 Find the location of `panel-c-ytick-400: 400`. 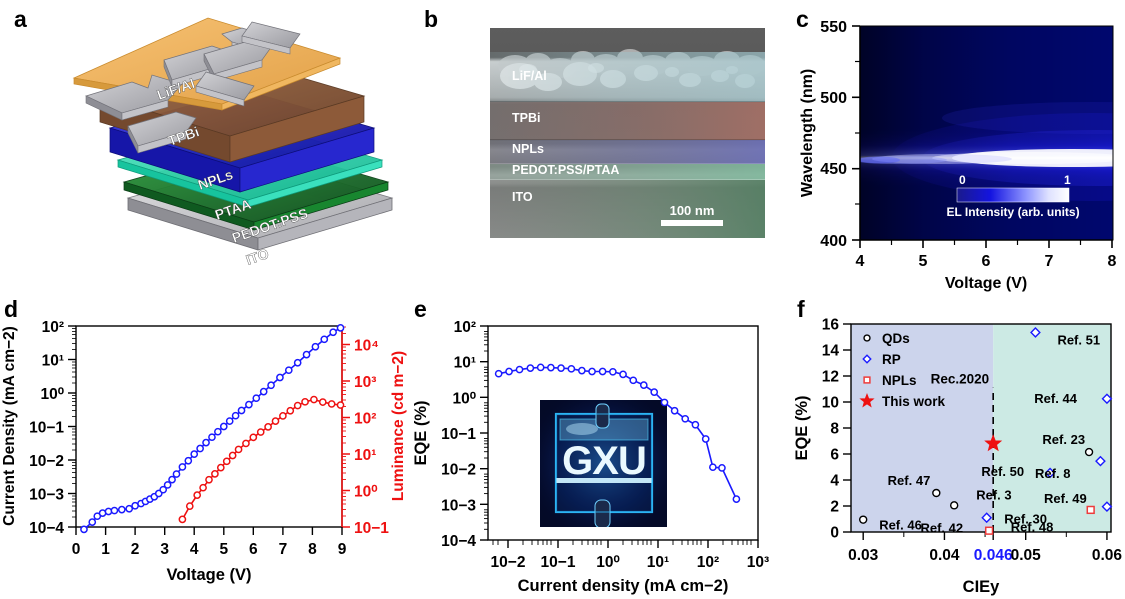

panel-c-ytick-400: 400 is located at coordinates (833, 241).